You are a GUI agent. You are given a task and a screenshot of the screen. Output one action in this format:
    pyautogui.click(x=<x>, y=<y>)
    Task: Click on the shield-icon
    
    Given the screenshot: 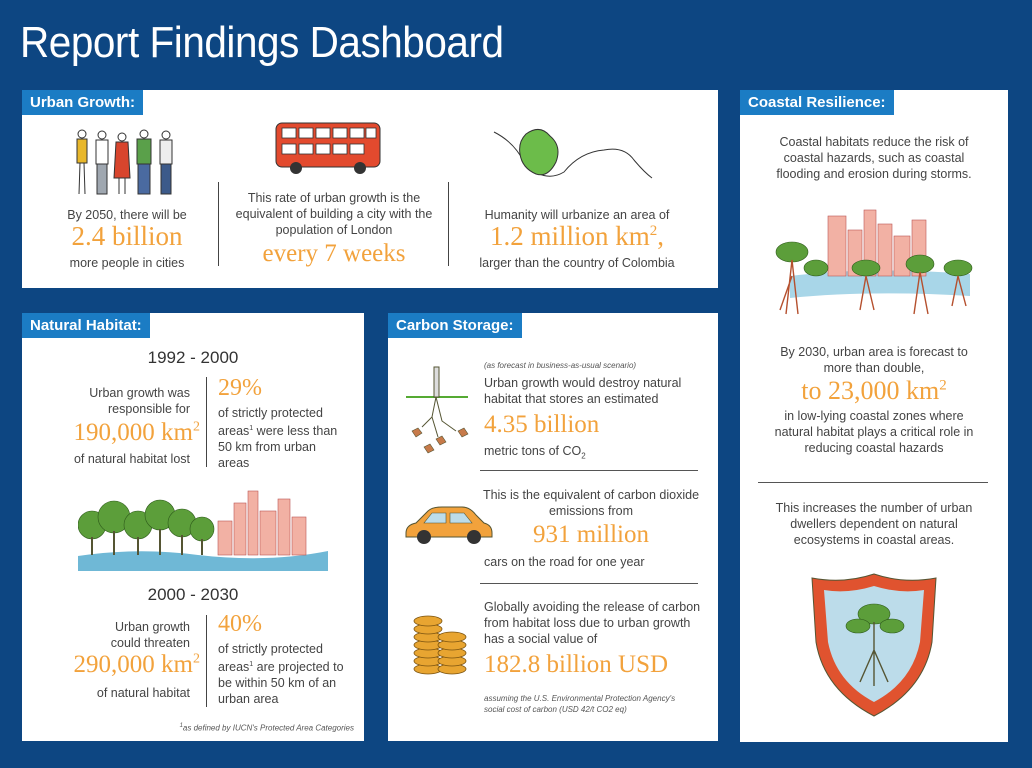 What is the action you would take?
    pyautogui.click(x=874, y=645)
    